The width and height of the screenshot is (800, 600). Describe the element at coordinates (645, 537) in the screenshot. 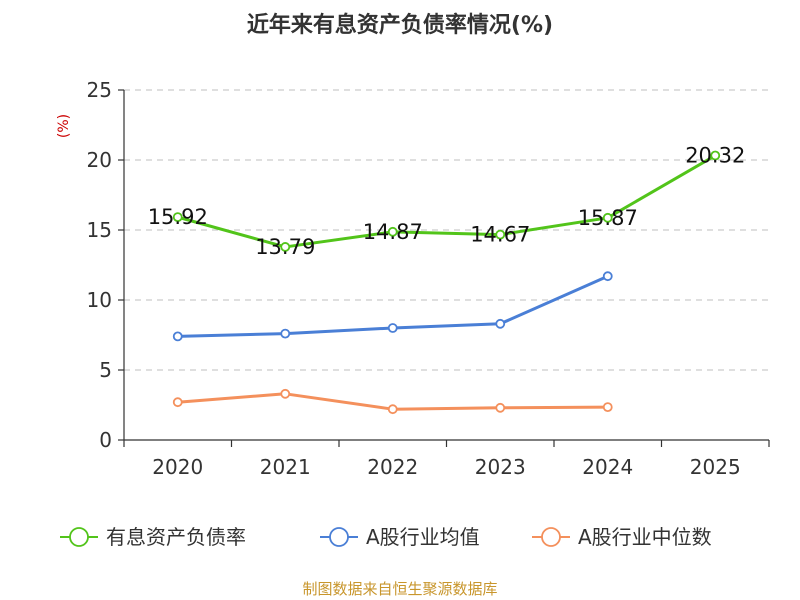

I see `legend-label: A股行业中位数` at that location.